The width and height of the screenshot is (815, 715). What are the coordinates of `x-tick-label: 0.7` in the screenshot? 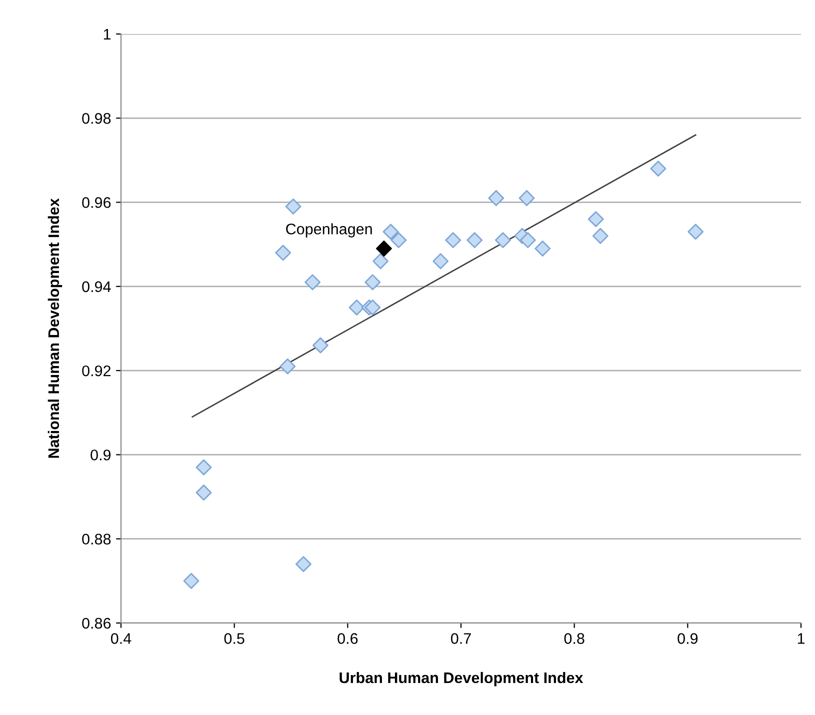 It's located at (460, 638).